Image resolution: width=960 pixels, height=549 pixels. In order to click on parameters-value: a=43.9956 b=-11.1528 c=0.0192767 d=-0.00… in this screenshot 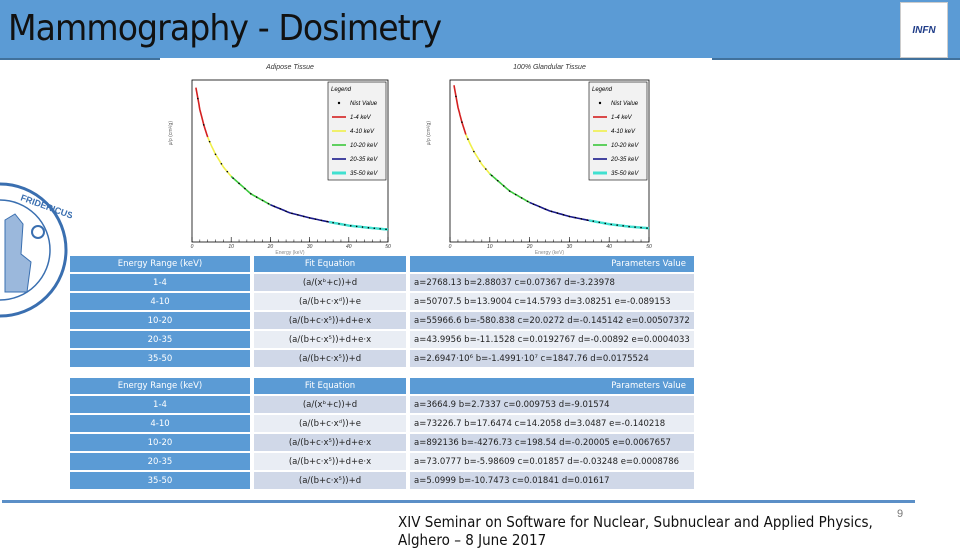, I will do `click(552, 339)`.